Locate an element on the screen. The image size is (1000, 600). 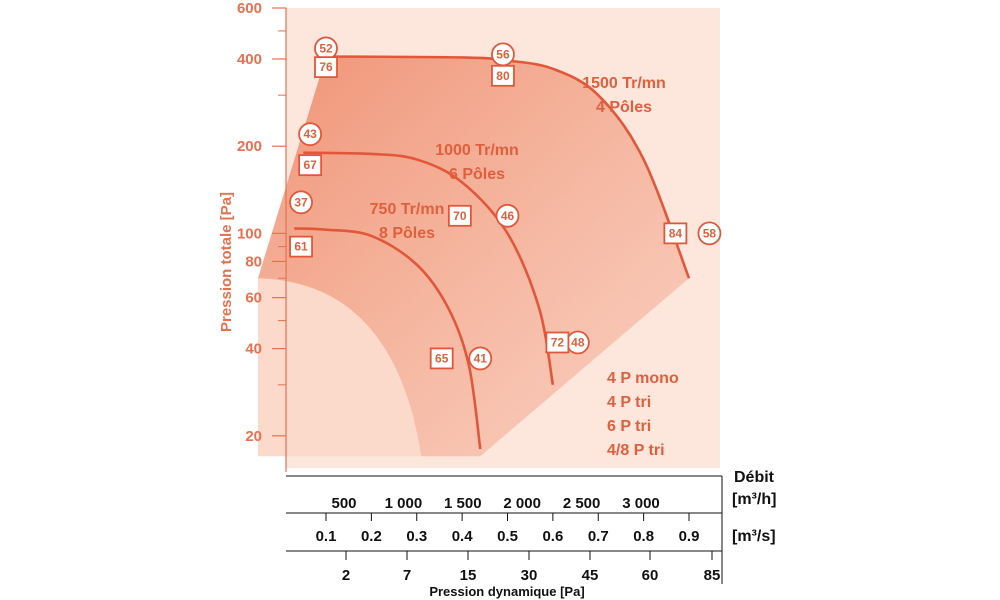
circle-marker-48: 48 is located at coordinates (577, 342).